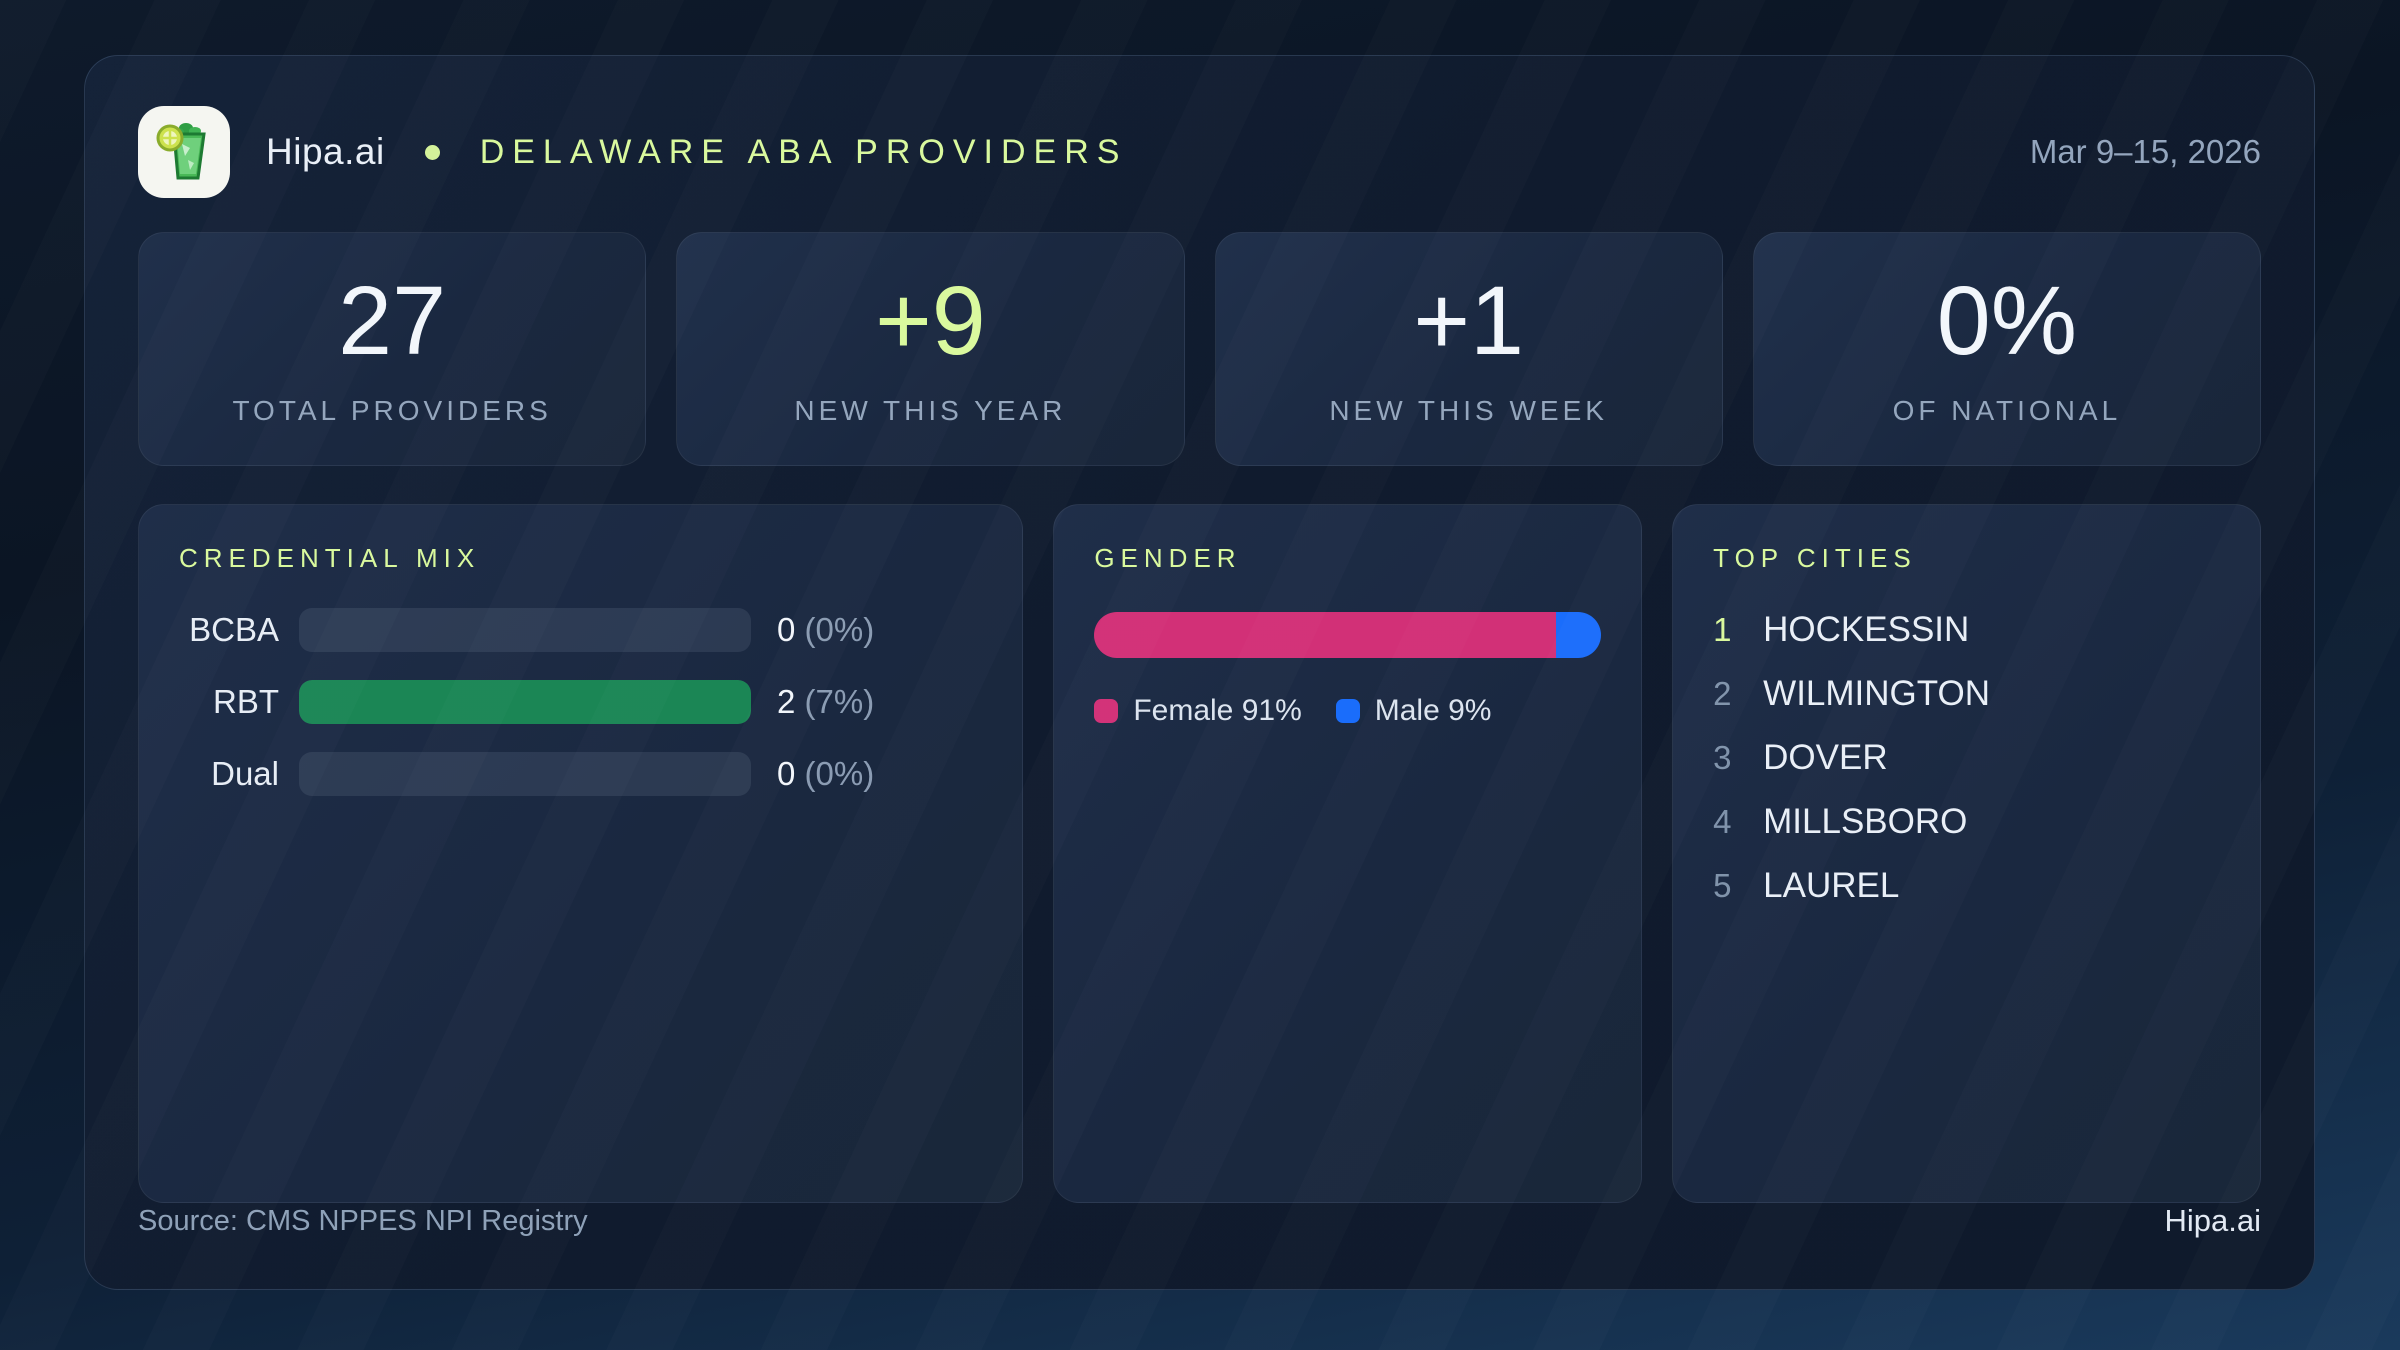  I want to click on stat-card-new-this-week: +1 NEW THIS WEEK, so click(1468, 349).